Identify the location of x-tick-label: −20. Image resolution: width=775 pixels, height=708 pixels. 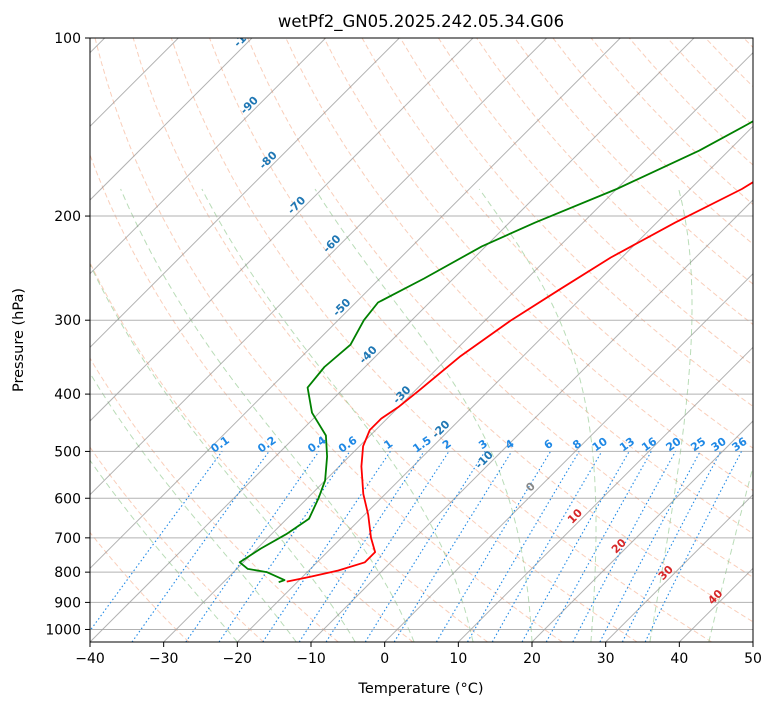
(238, 659).